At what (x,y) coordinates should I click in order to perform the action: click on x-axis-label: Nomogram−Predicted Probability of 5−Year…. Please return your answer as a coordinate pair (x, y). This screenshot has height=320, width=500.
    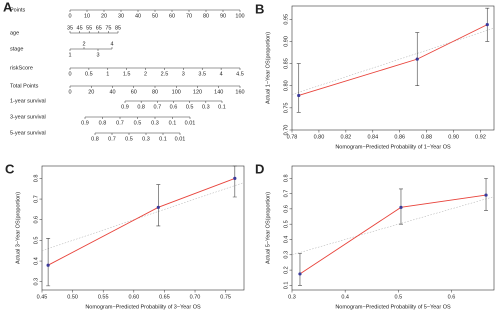
    Looking at the image, I should click on (393, 307).